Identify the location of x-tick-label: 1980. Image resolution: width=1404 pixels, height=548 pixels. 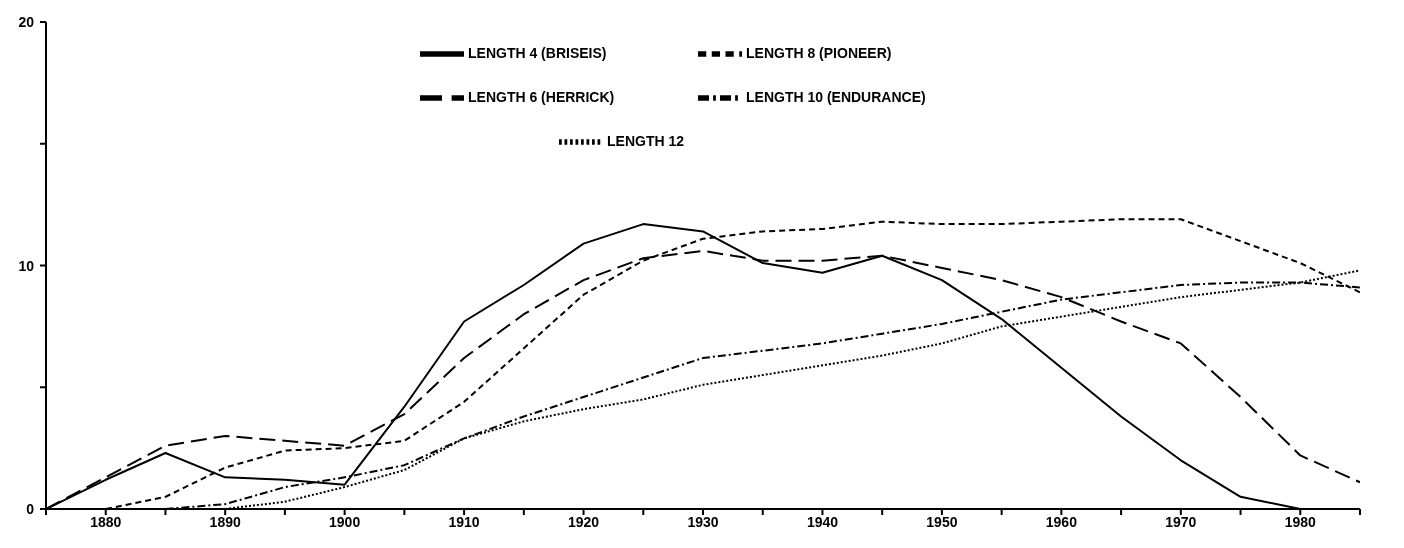
(1300, 521).